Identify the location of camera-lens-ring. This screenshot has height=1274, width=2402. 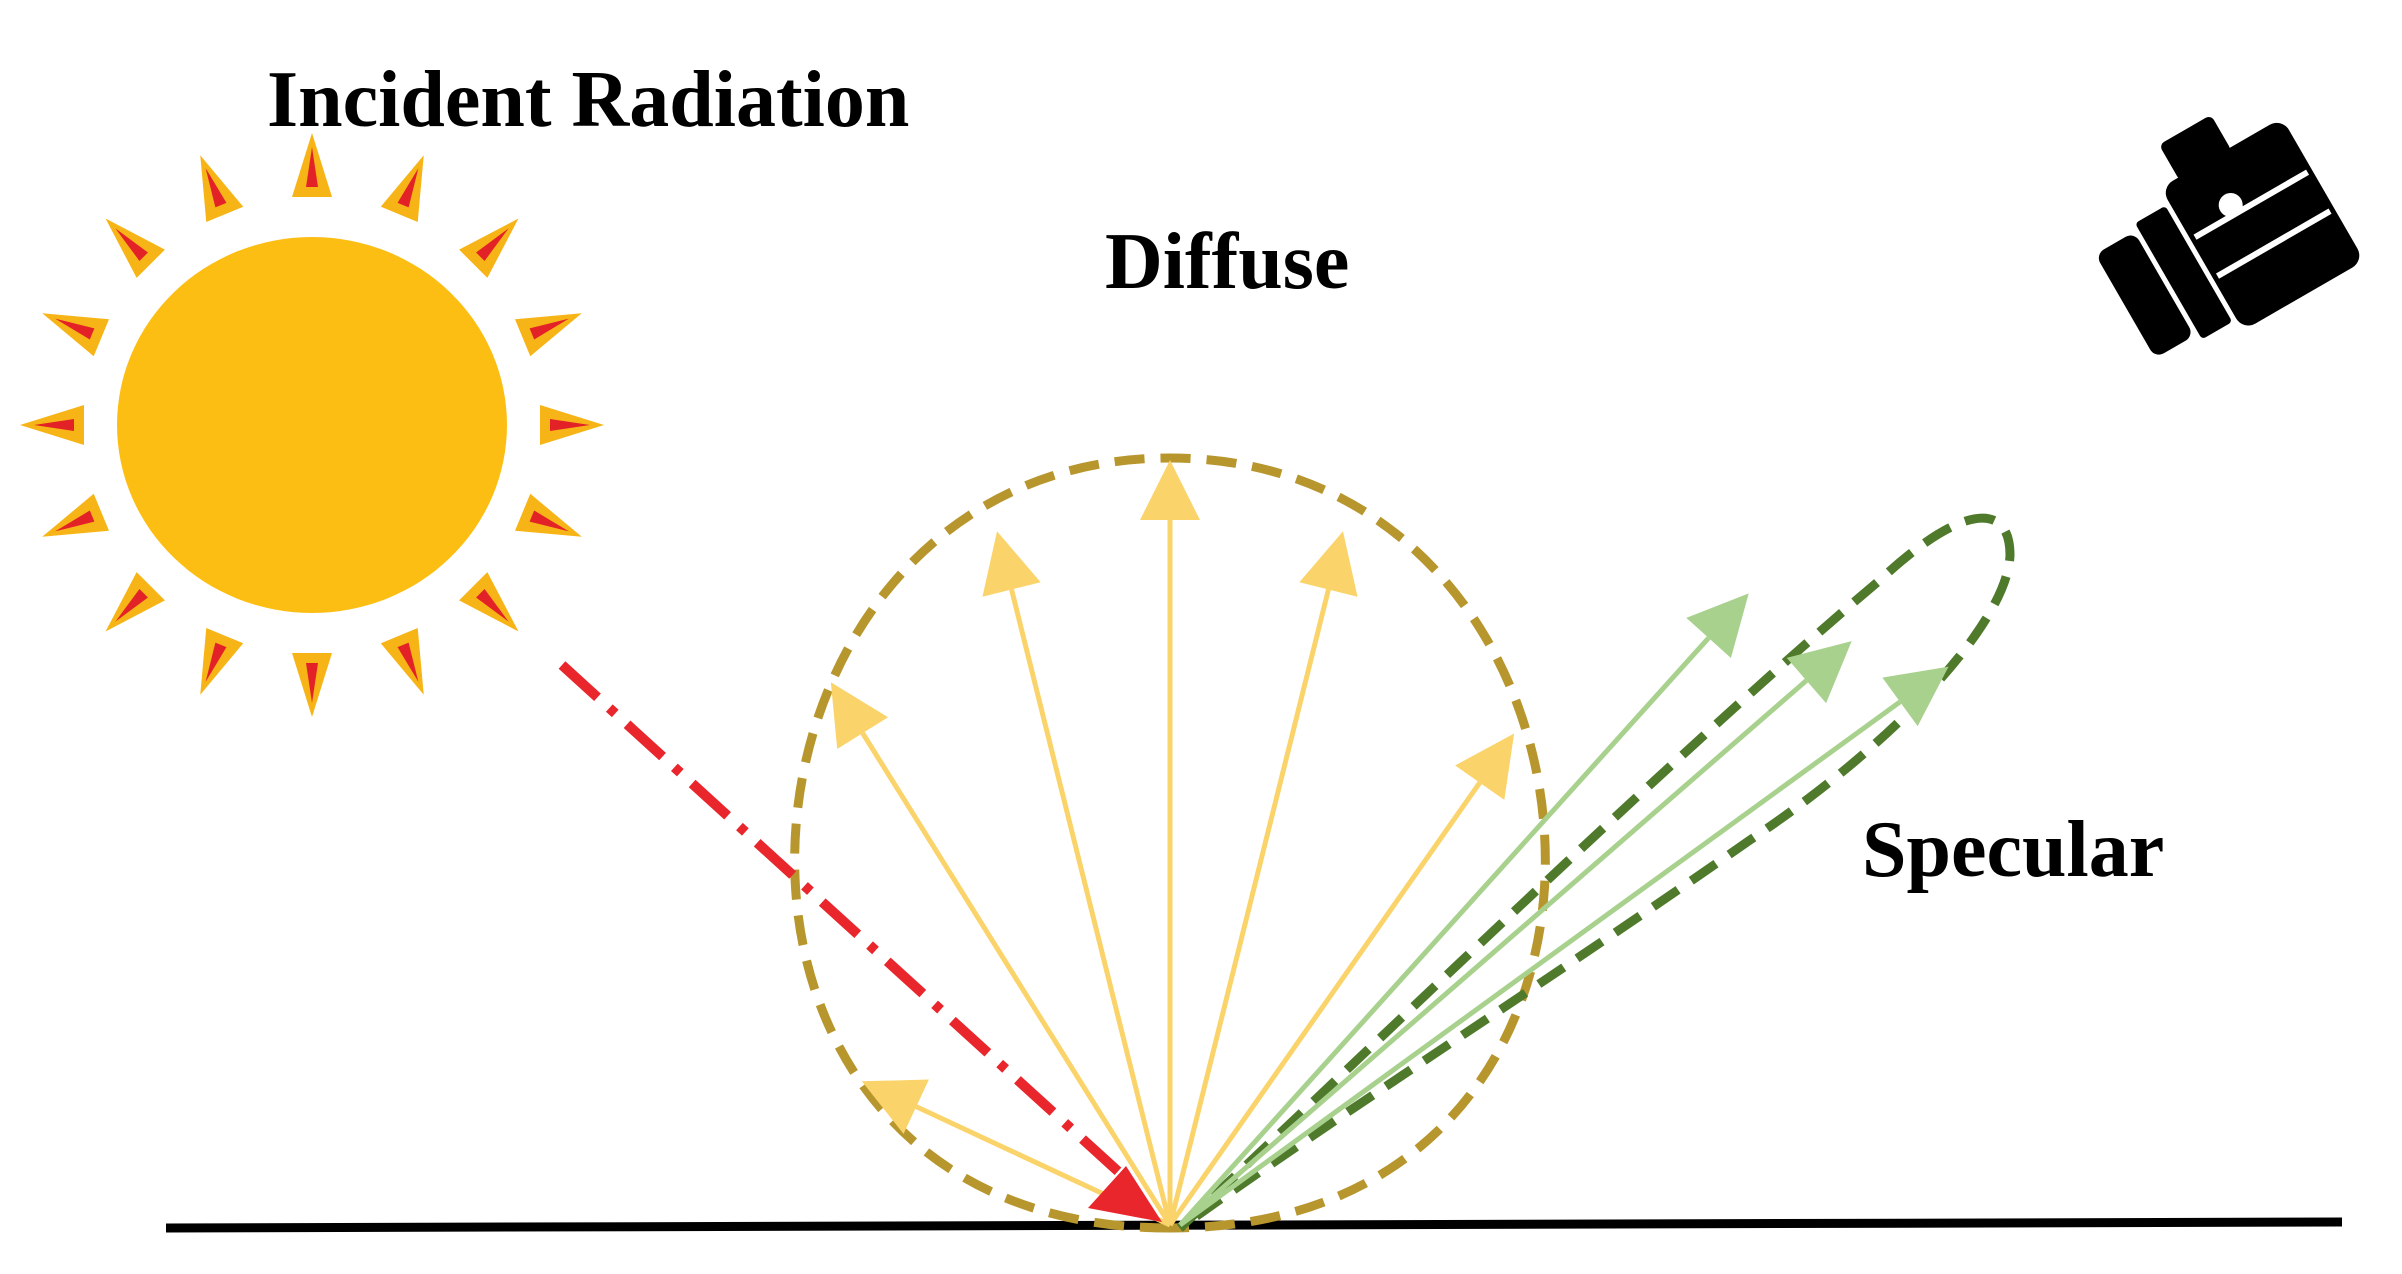
(2183, 272).